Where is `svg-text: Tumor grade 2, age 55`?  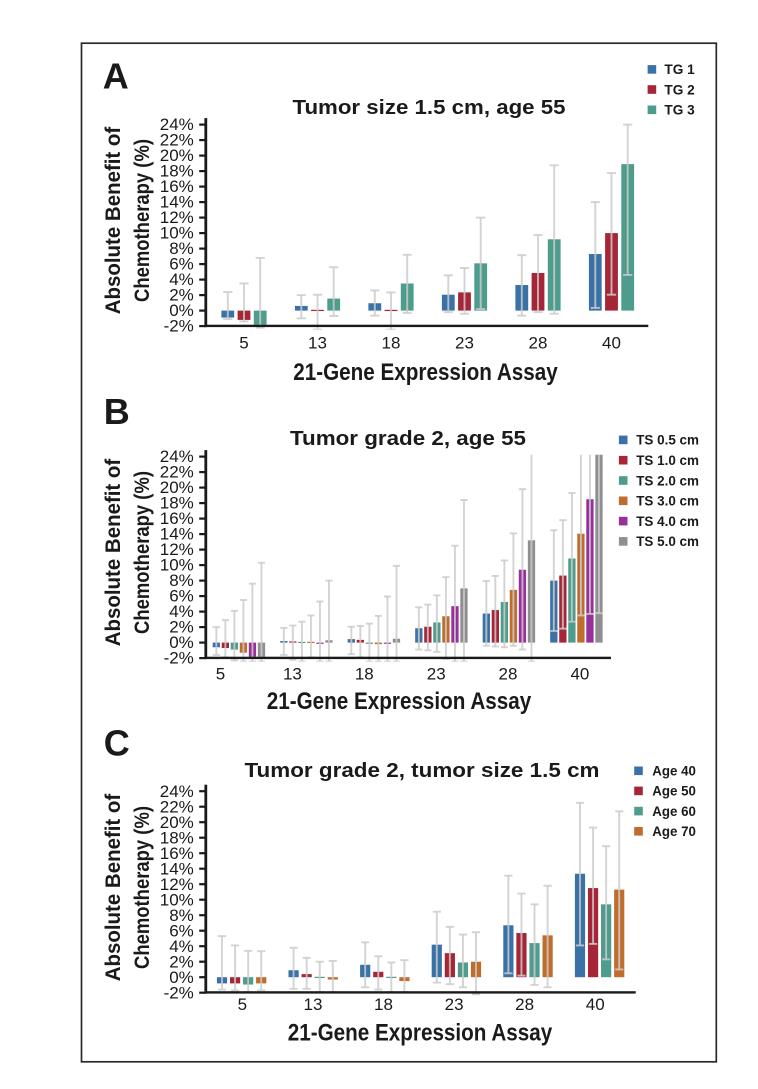 svg-text: Tumor grade 2, age 55 is located at coordinates (408, 438).